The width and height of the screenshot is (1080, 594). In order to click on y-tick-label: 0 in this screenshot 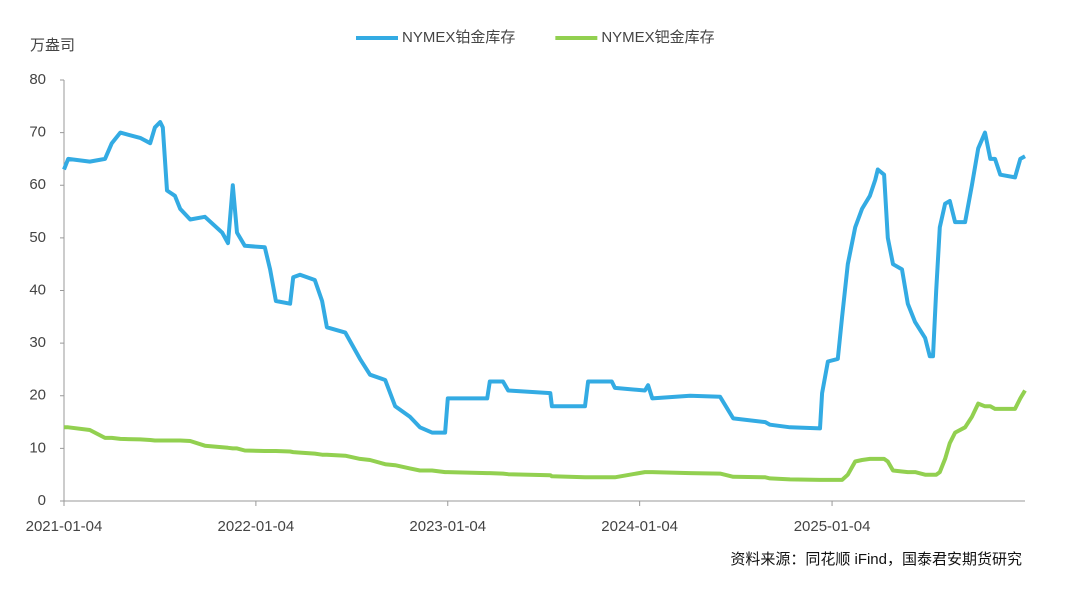, I will do `click(42, 500)`.